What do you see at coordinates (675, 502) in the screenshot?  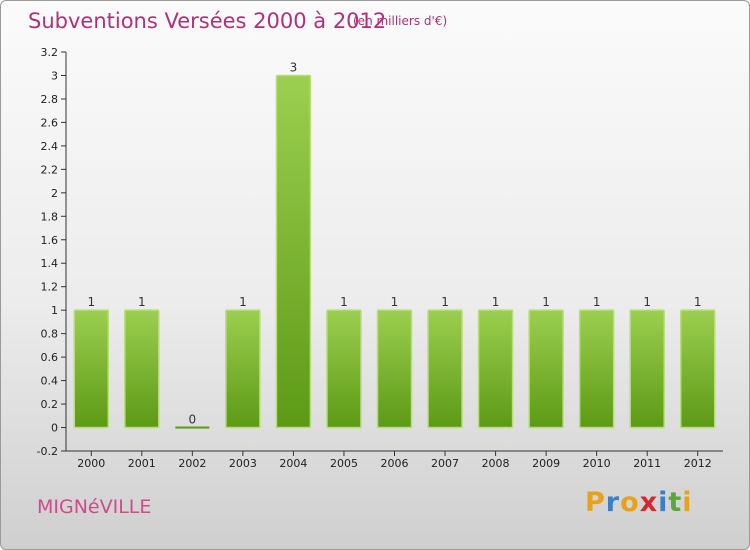 I see `logo-letter: t` at bounding box center [675, 502].